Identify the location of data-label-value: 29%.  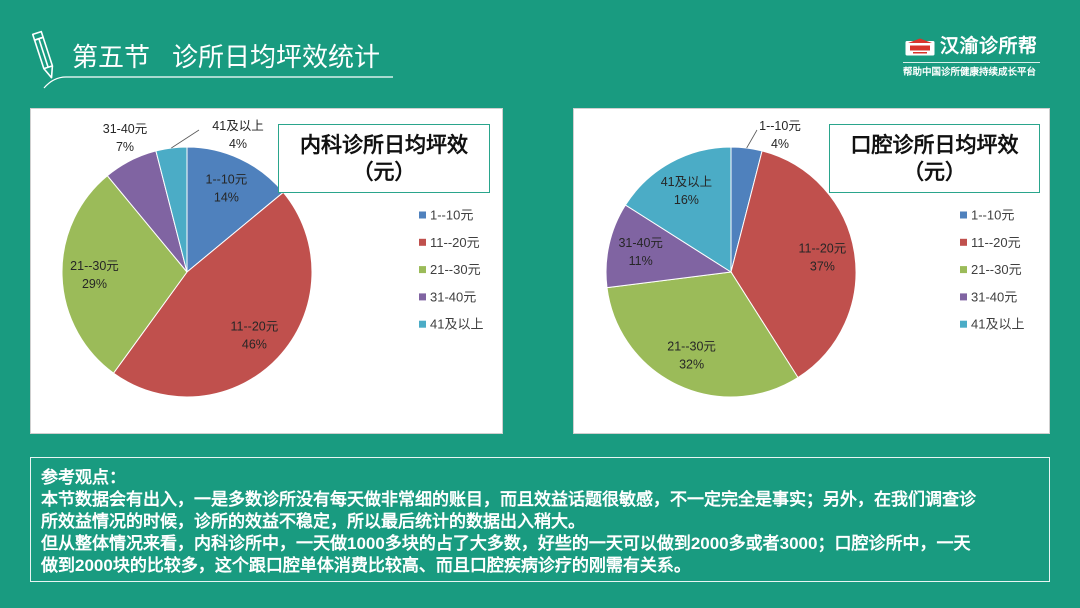
(94, 284).